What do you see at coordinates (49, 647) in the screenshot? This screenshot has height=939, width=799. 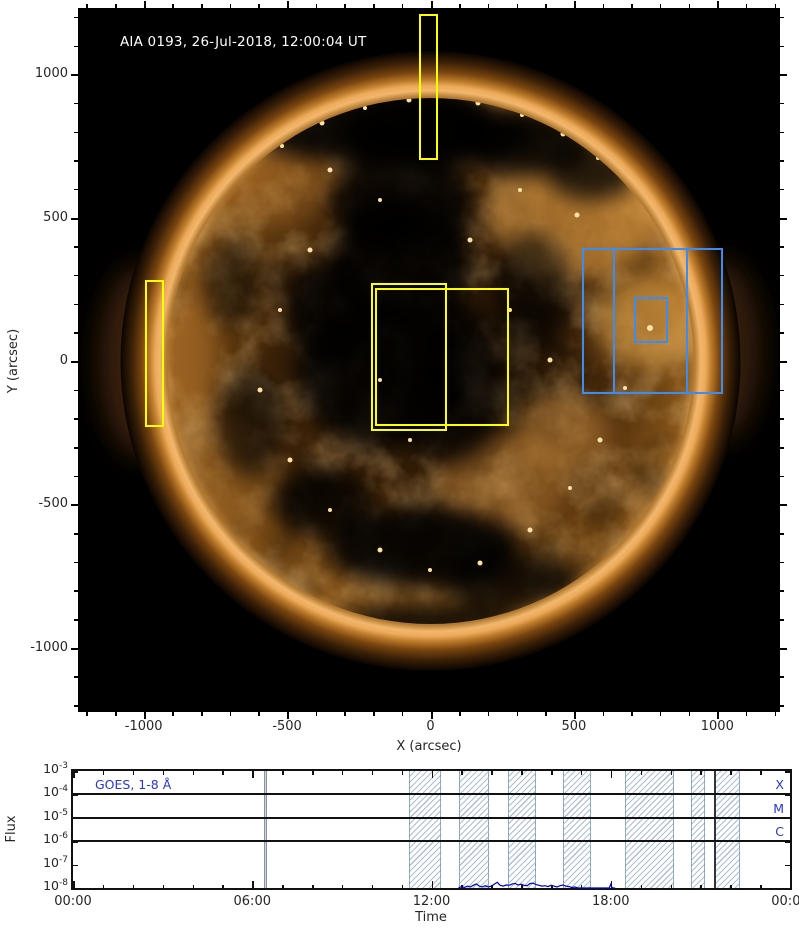 I see `y-tick-label: -1000` at bounding box center [49, 647].